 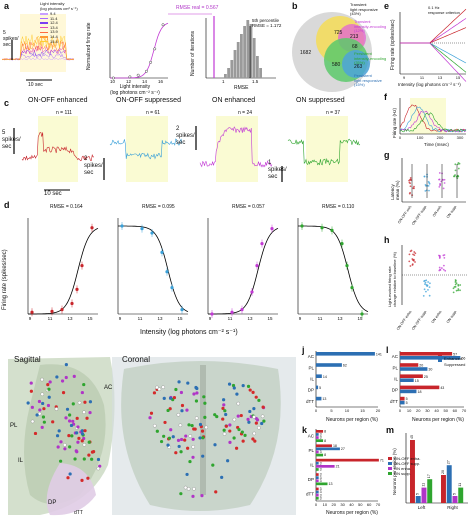 What do you see at coordinates (333, 113) in the screenshot?
I see `c-n-4: n = 37` at bounding box center [333, 113].